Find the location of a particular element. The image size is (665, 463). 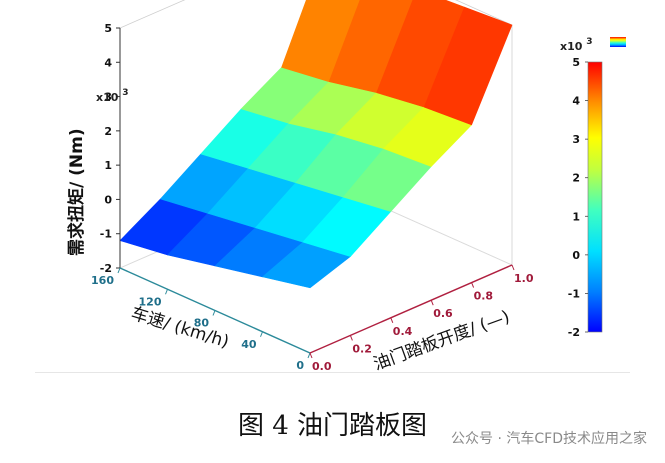

legend-swatch-icon is located at coordinates (618, 42).